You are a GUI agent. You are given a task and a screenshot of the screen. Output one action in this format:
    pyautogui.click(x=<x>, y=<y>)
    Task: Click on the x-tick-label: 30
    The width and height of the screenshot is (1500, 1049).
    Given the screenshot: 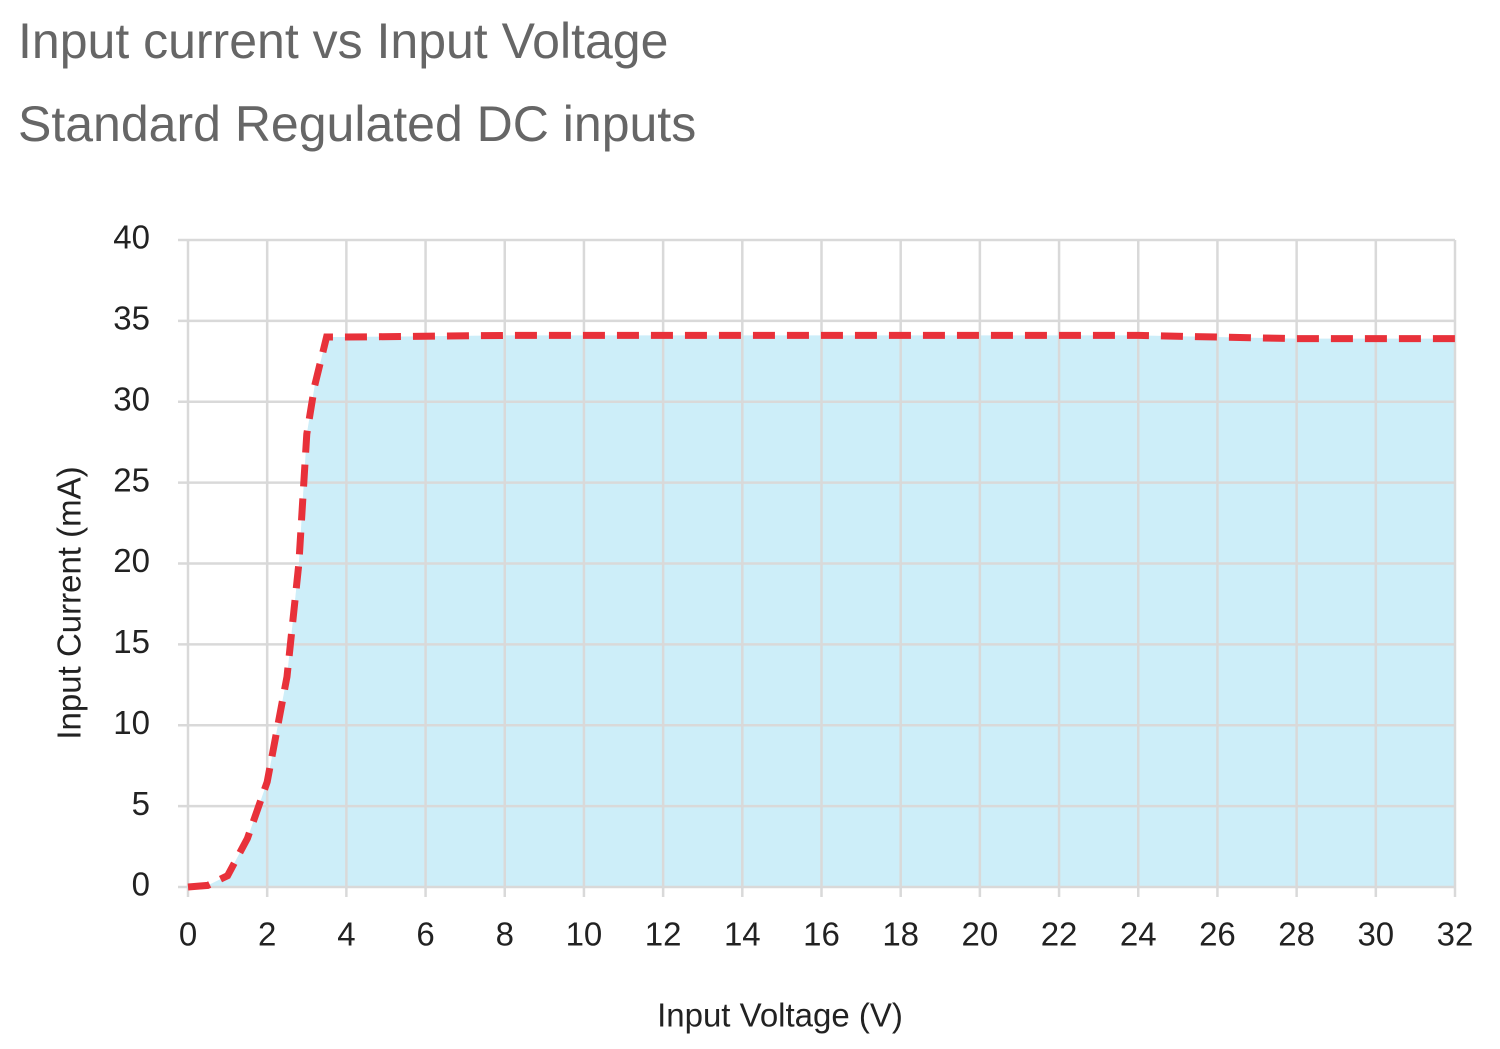 What is the action you would take?
    pyautogui.click(x=1375, y=934)
    